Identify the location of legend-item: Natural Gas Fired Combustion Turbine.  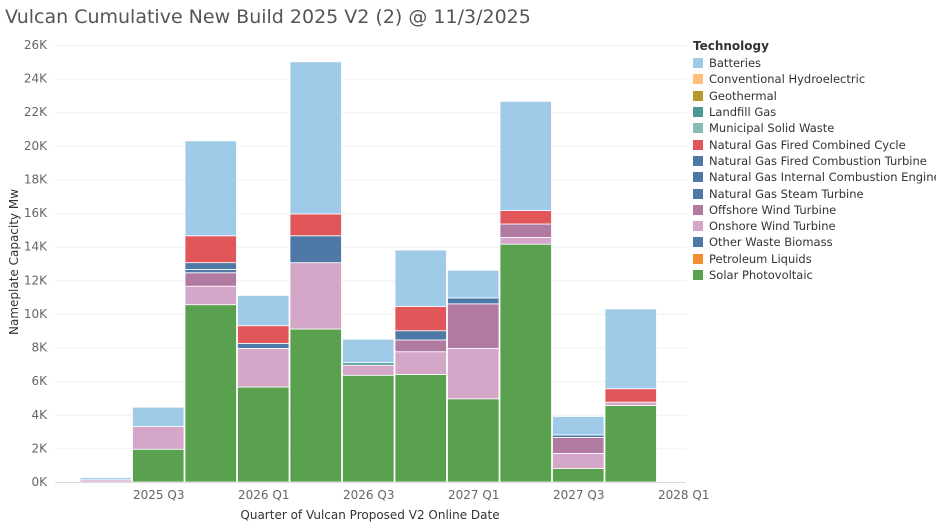
(814, 161).